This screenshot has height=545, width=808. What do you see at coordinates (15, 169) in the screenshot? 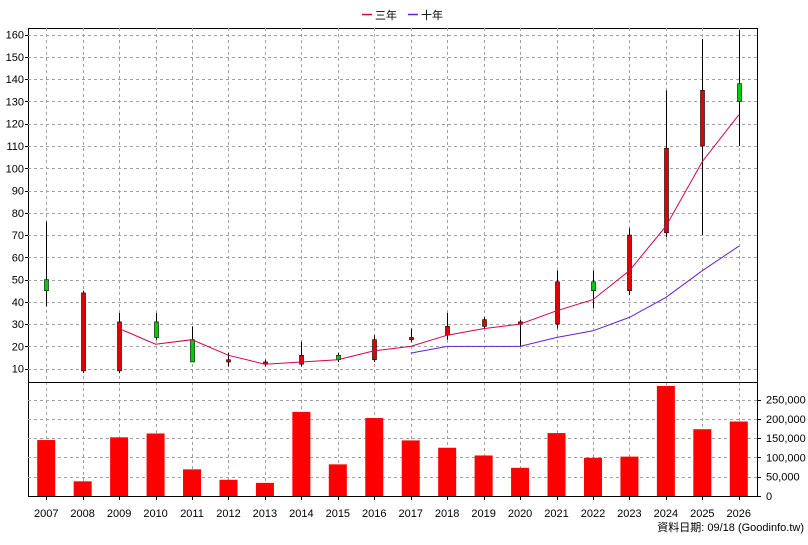
I see `price-tick-label: 100` at bounding box center [15, 169].